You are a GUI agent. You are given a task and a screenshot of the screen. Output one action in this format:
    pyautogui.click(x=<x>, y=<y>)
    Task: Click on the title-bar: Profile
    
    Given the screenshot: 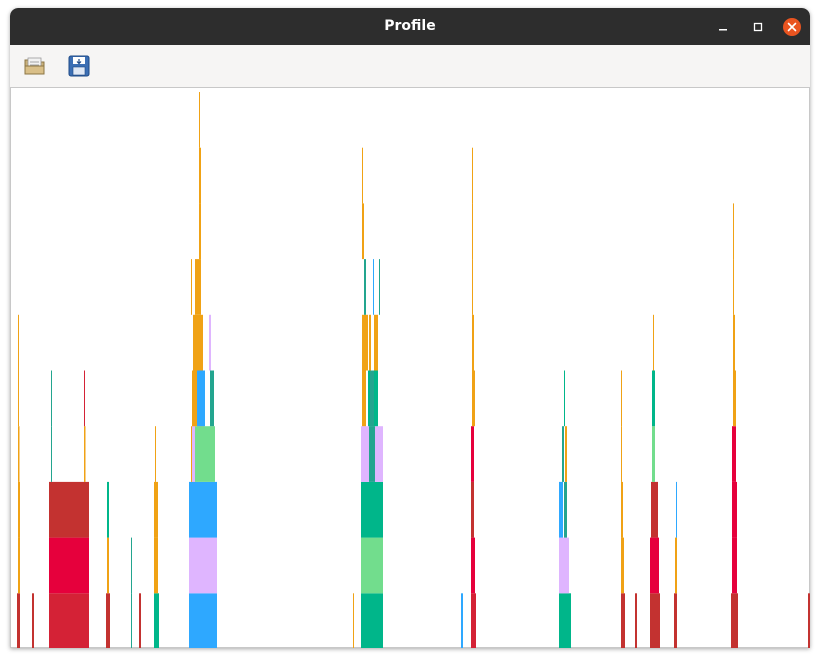 What is the action you would take?
    pyautogui.click(x=410, y=26)
    